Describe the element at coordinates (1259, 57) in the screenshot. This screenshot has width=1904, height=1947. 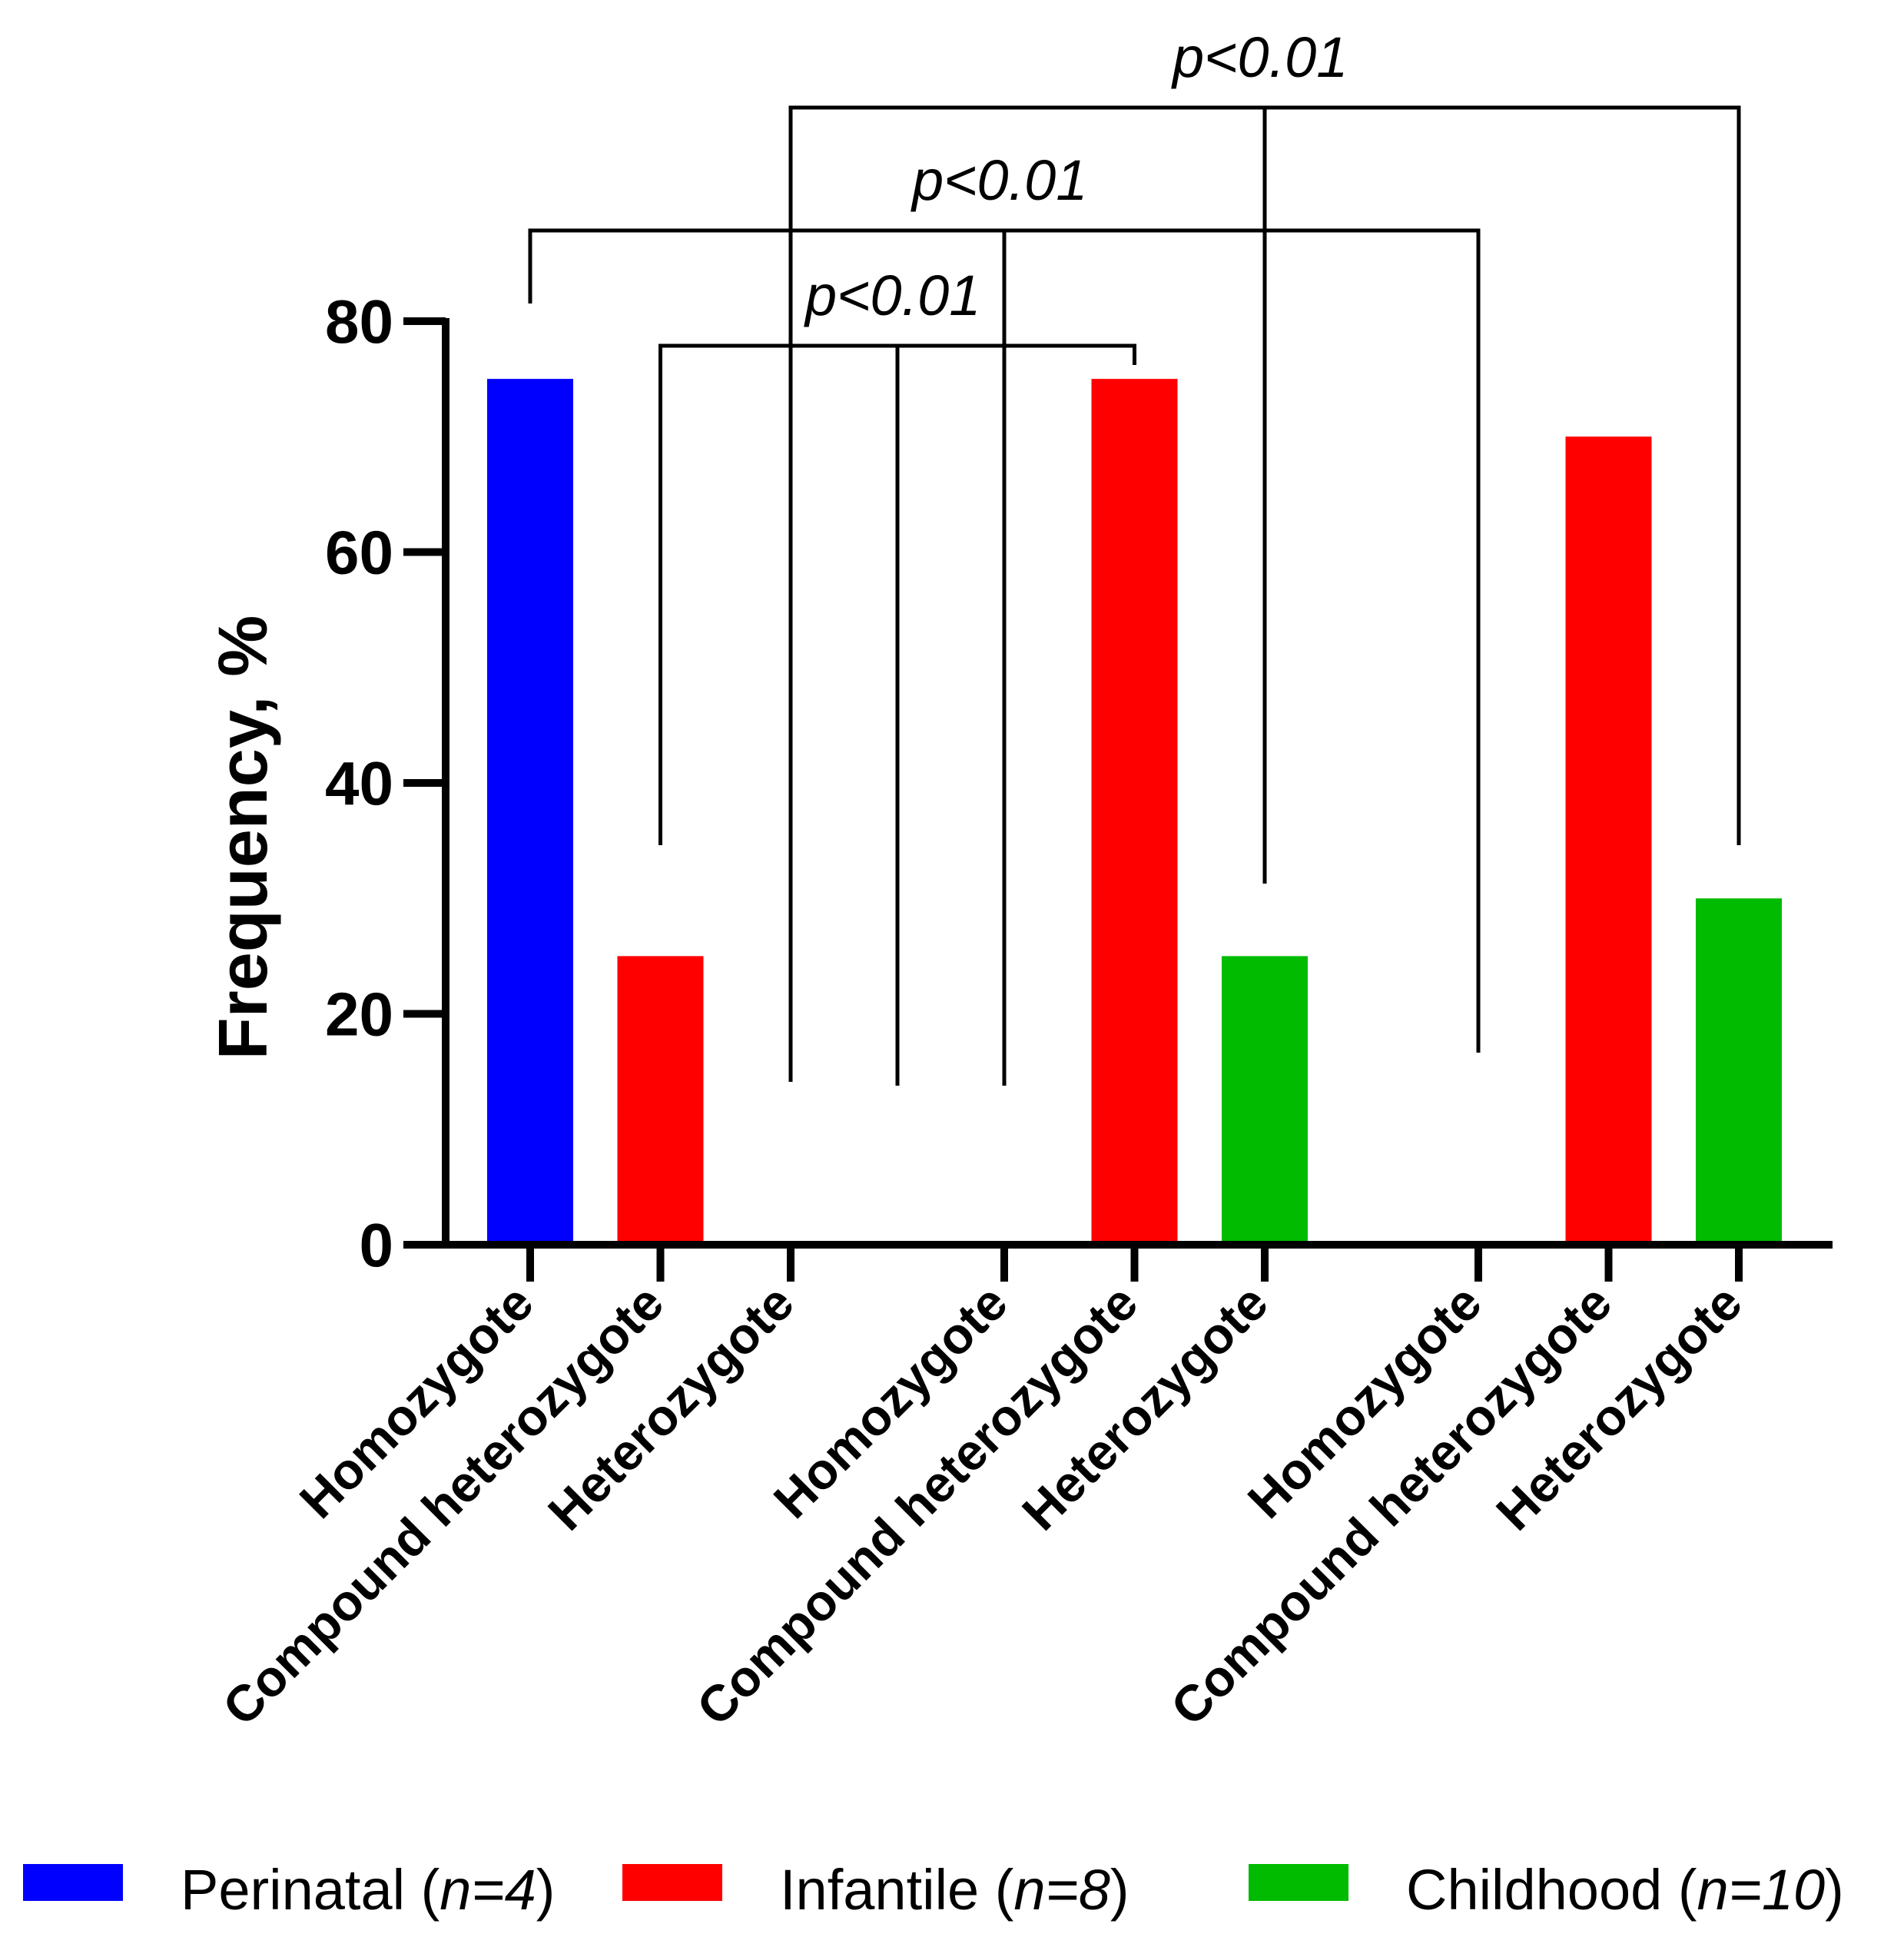
I see `significance-label-3: p<0.01` at that location.